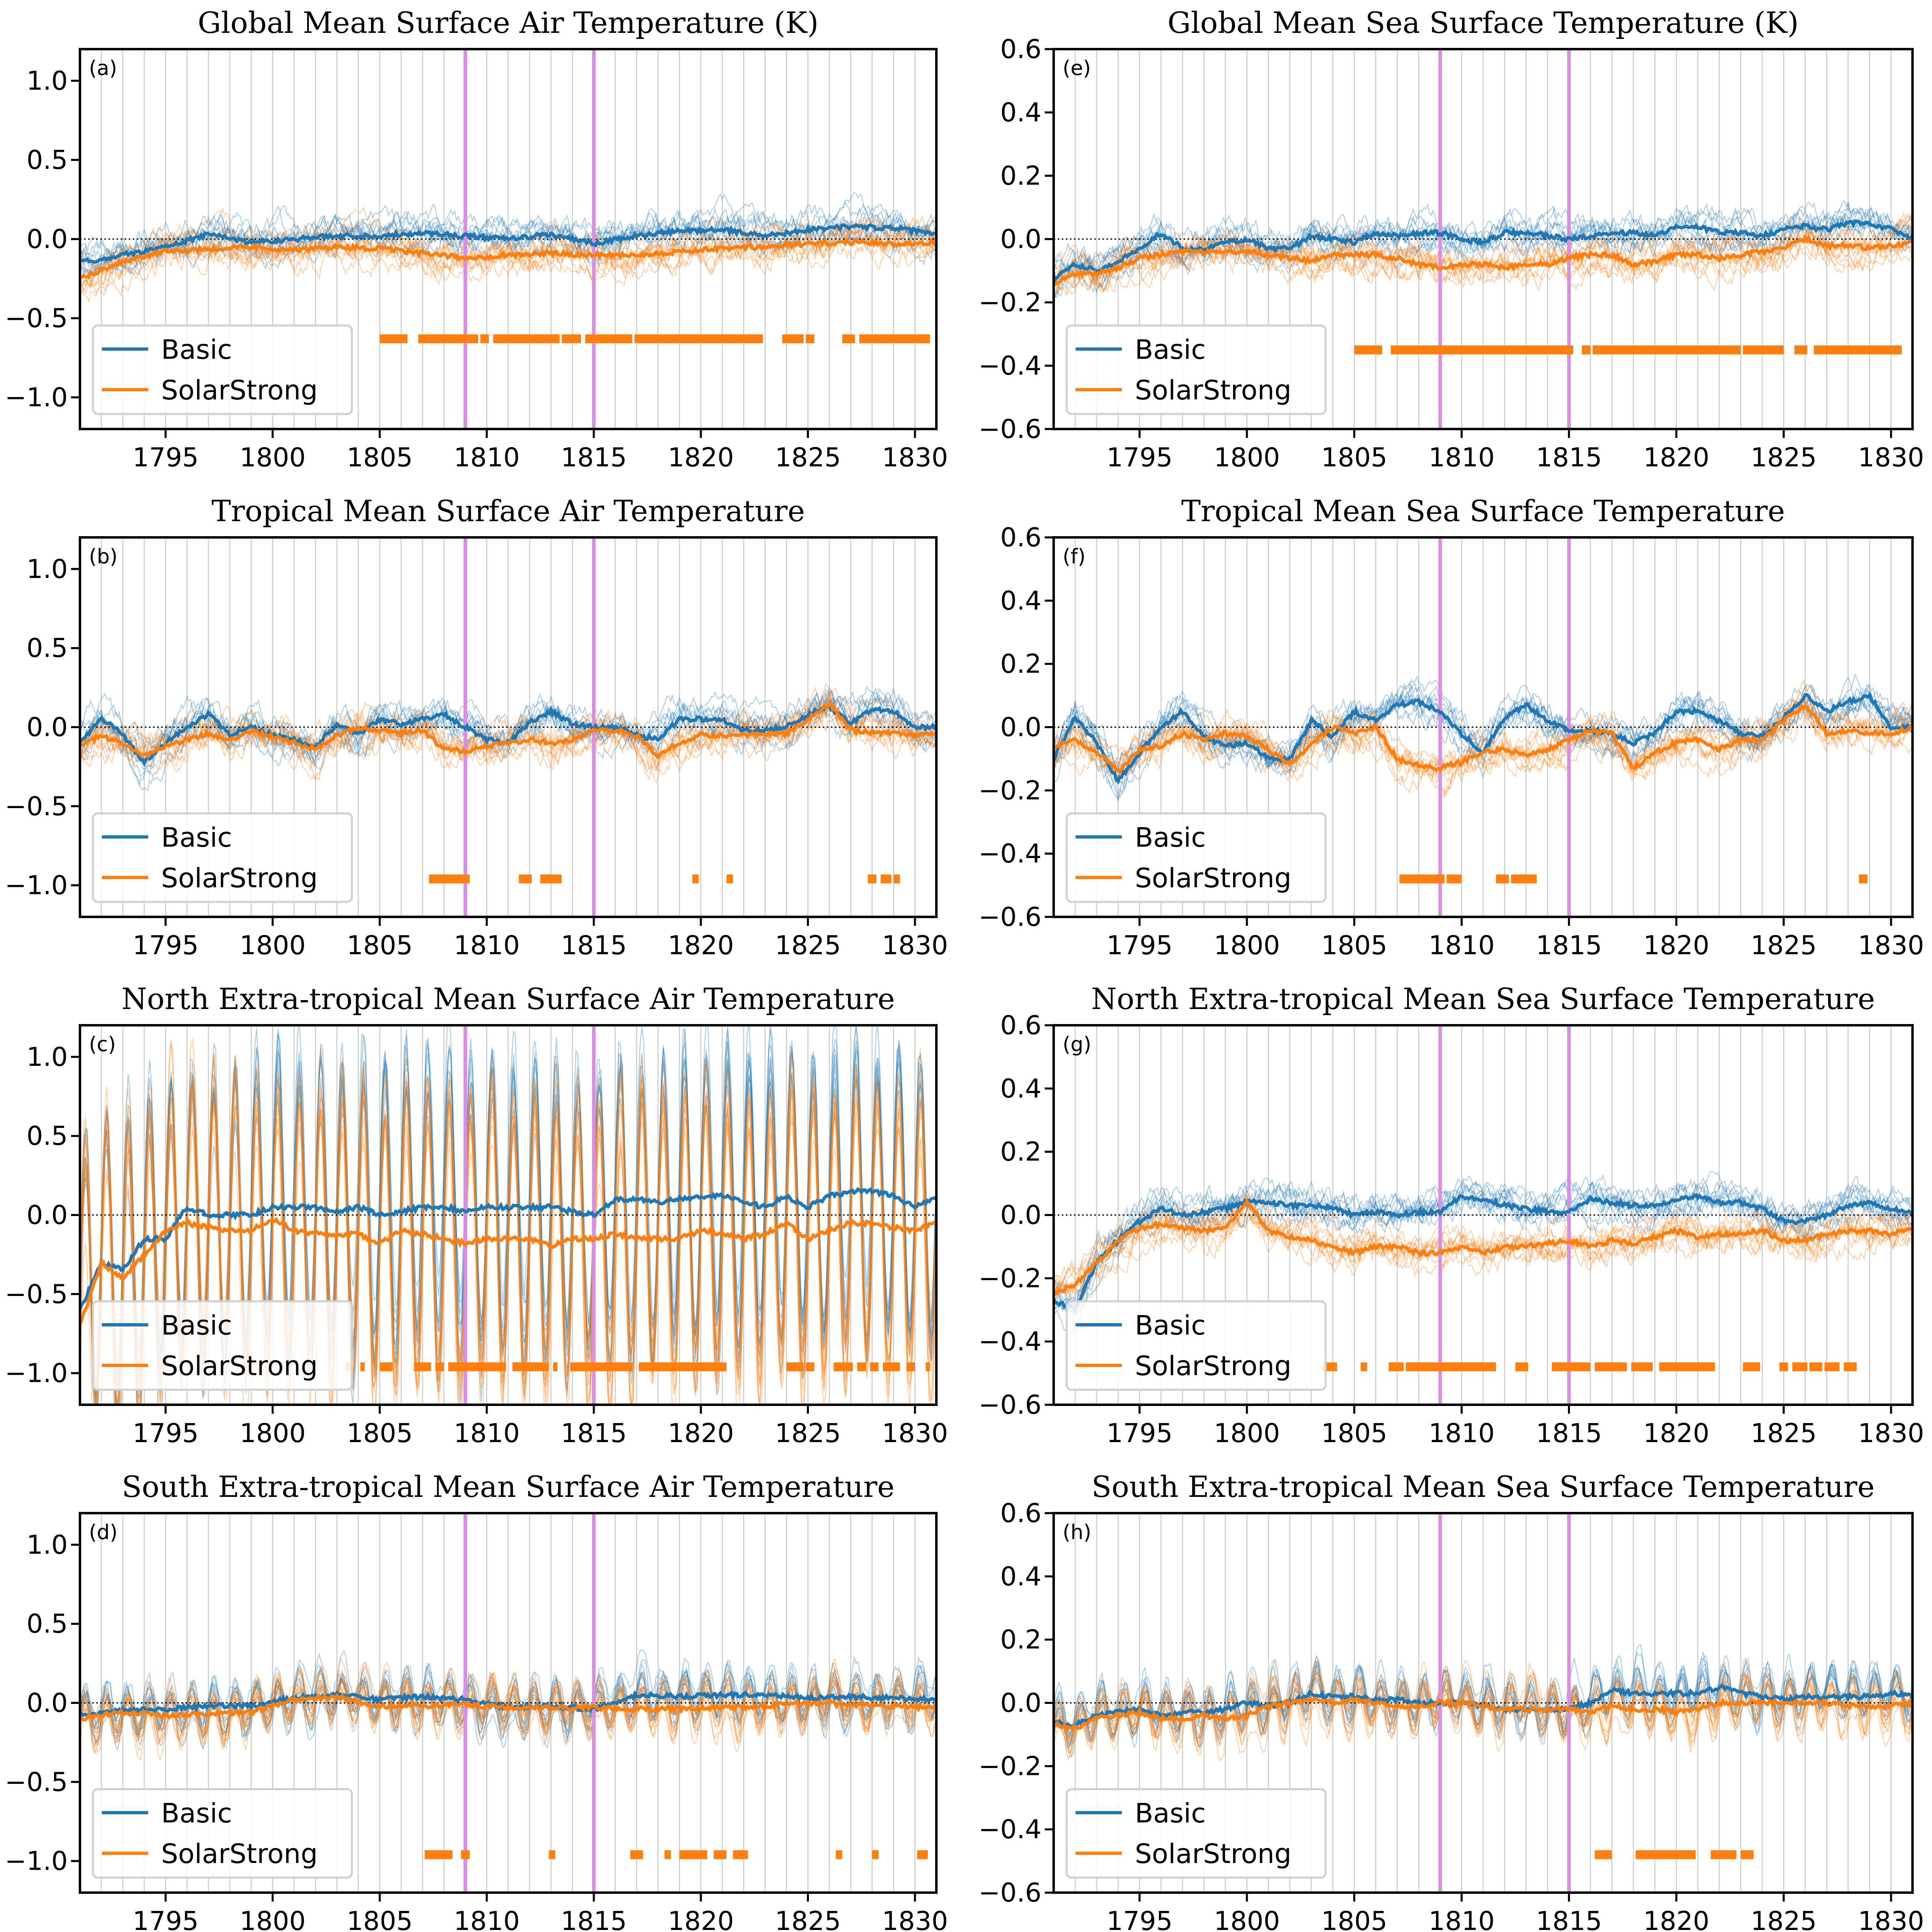  What do you see at coordinates (1020, 1514) in the screenshot?
I see `y-tick-label: 0.6` at bounding box center [1020, 1514].